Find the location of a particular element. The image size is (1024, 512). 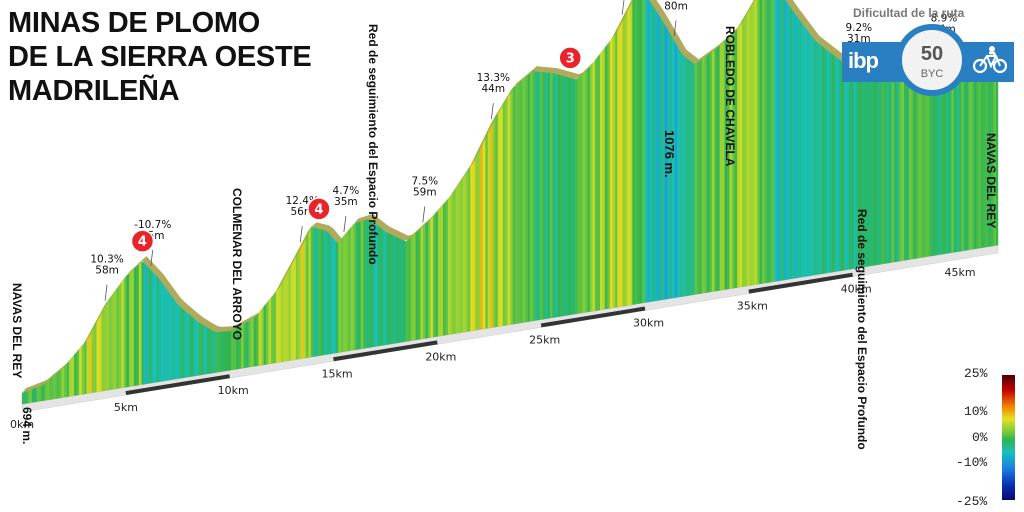

km-tick-label: 10km is located at coordinates (233, 390).